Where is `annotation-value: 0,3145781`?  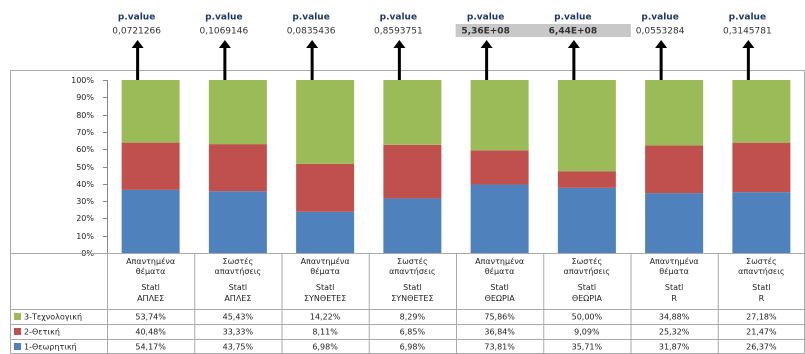
annotation-value: 0,3145781 is located at coordinates (747, 32).